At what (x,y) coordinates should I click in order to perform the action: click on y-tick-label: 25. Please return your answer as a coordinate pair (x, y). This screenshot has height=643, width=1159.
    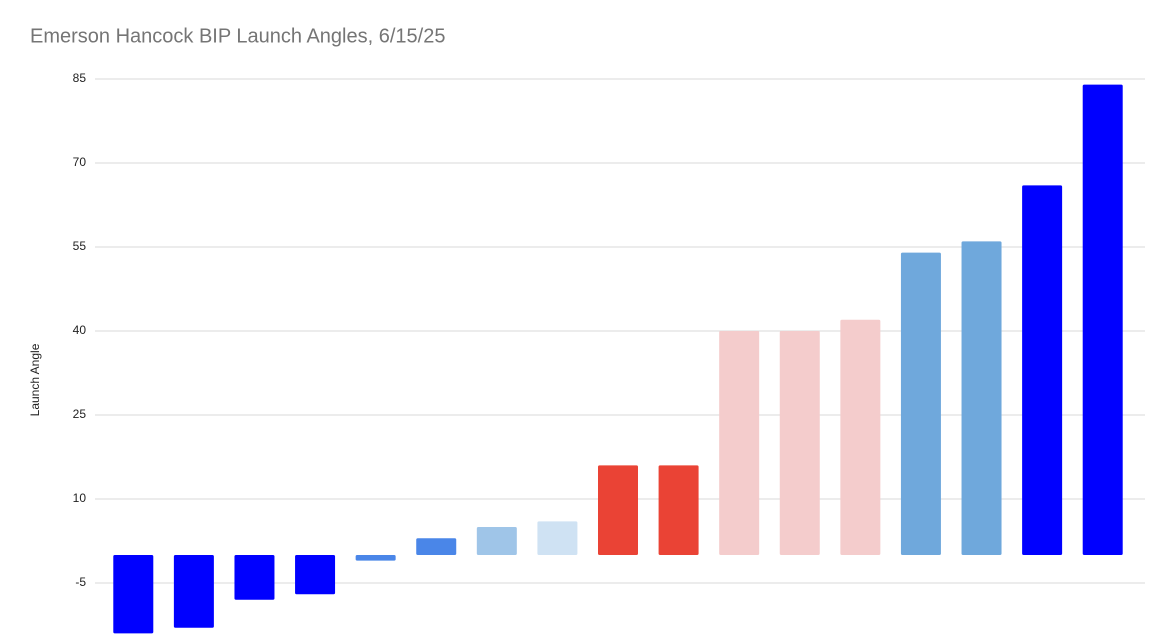
    Looking at the image, I should click on (80, 414).